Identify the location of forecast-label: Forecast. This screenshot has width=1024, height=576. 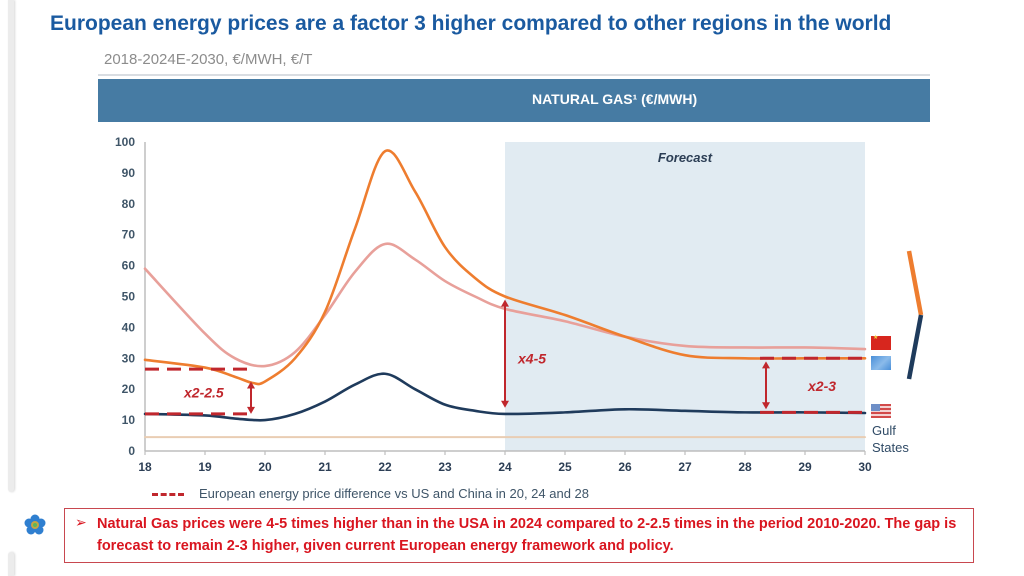
(685, 157).